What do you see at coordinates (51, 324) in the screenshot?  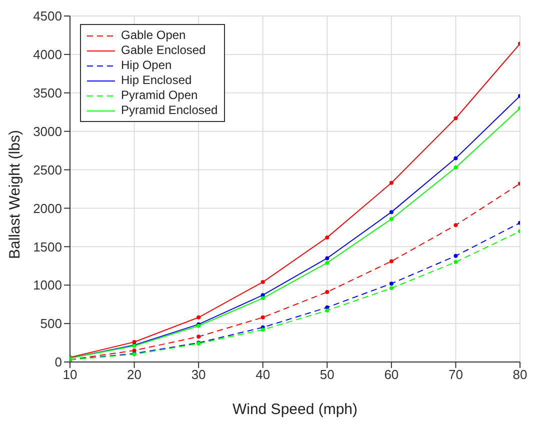 I see `y-tick-label: 500` at bounding box center [51, 324].